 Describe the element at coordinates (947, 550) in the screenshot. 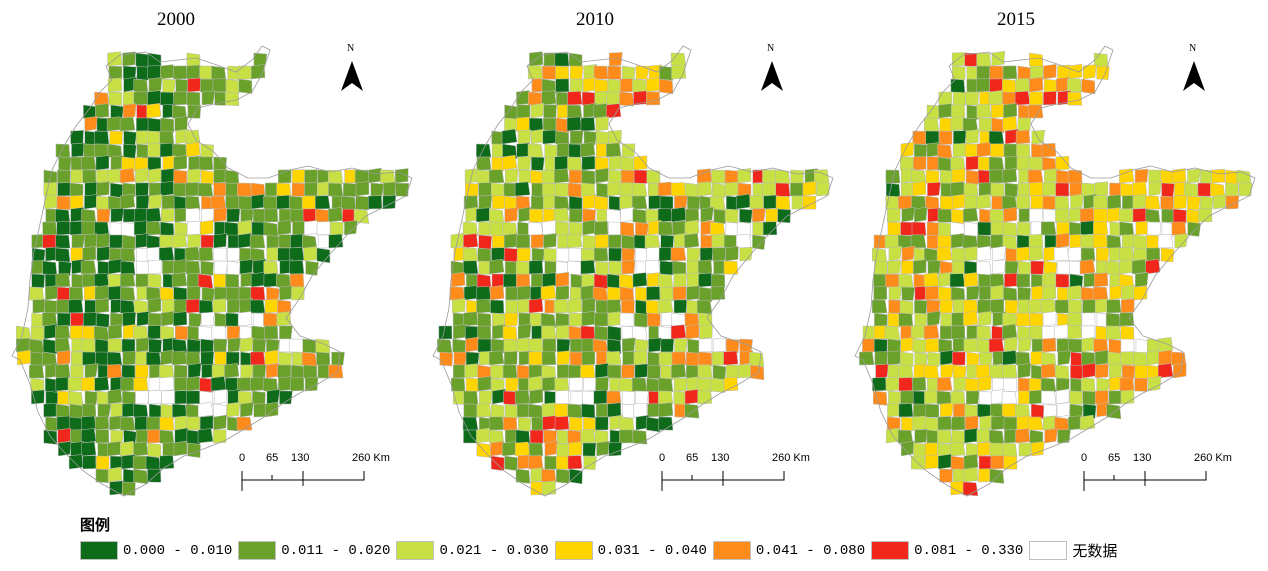

I see `legend-item: 0.081 - 0.330` at that location.